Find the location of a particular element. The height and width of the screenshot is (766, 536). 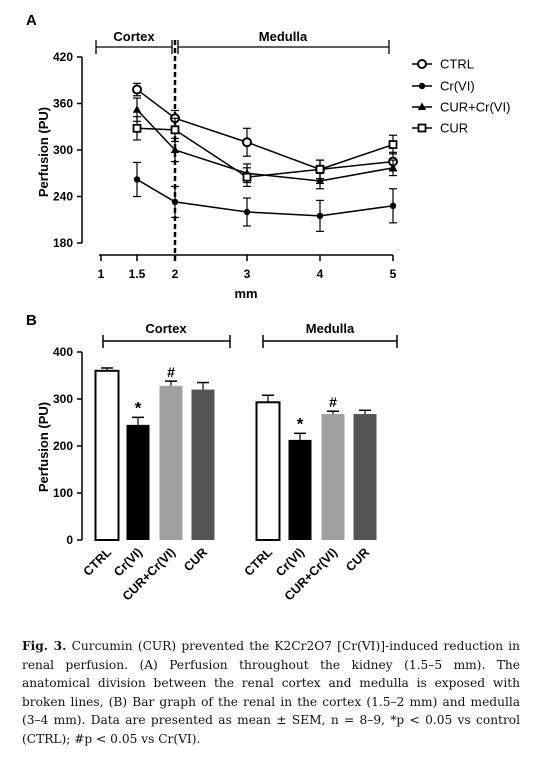

bar-y-tick-label: 400 is located at coordinates (63, 352).